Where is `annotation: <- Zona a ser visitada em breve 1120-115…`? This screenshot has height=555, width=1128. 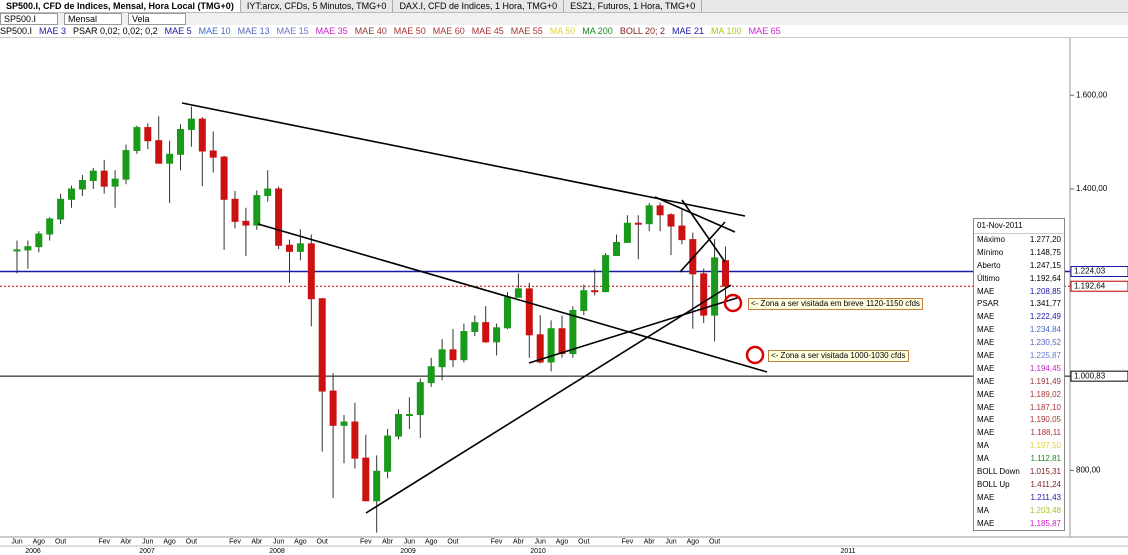 annotation: <- Zona a ser visitada em breve 1120-115… is located at coordinates (835, 304).